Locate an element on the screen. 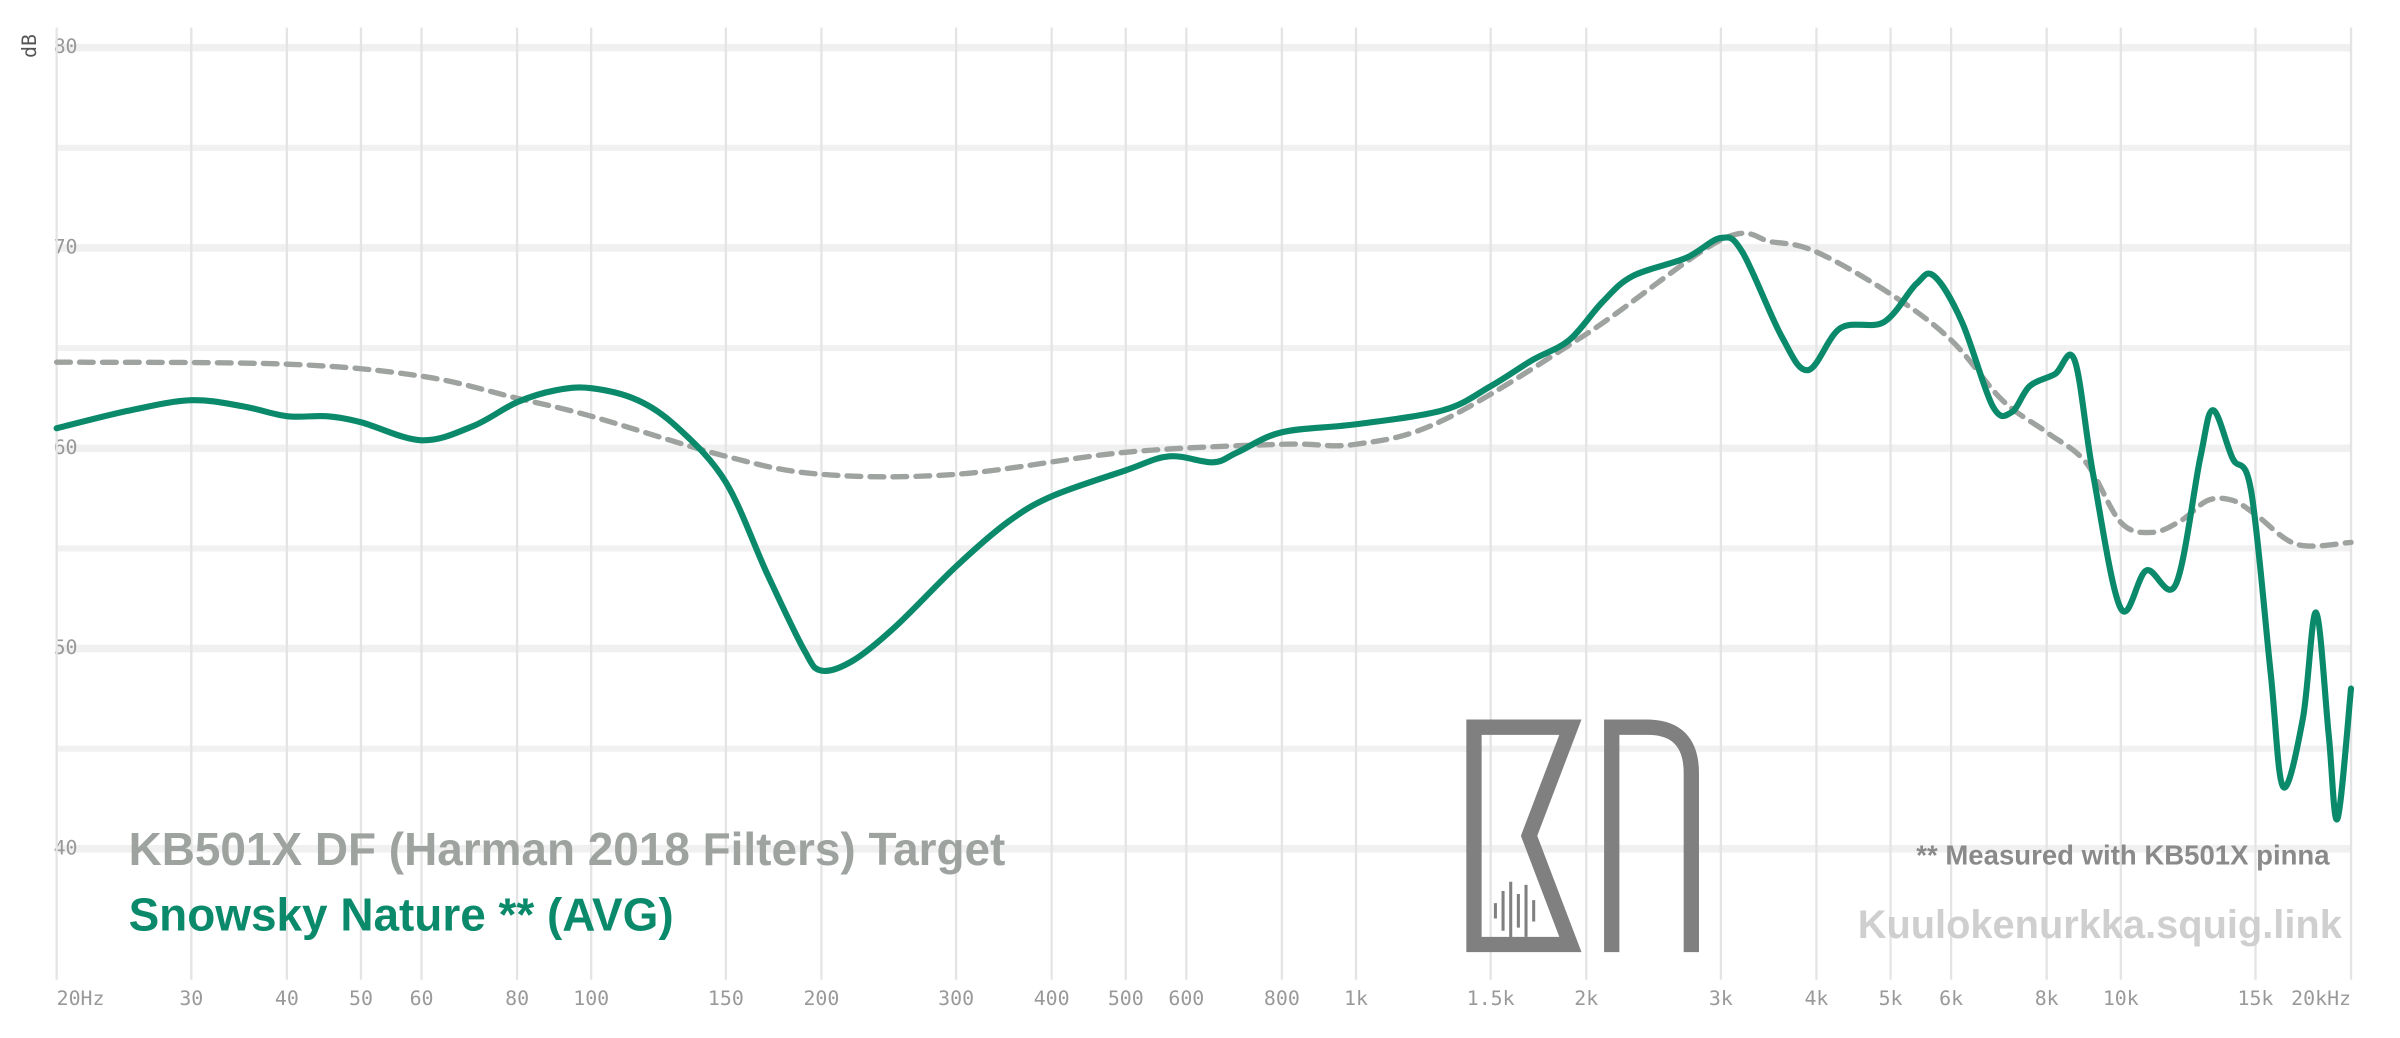 This screenshot has width=2400, height=1038. x-tick-label: 6k is located at coordinates (1951, 998).